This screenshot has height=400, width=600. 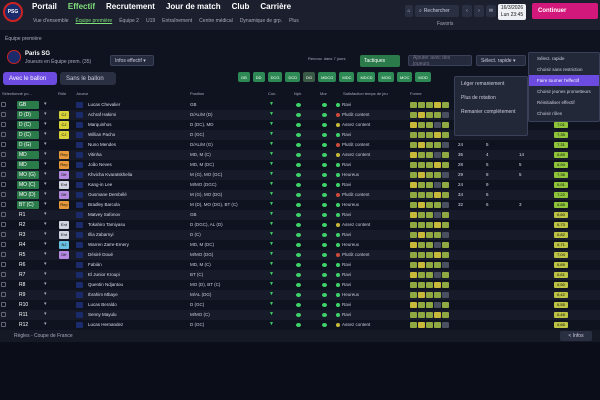 I want to click on player-name: Willian Pacho, so click(x=102, y=134).